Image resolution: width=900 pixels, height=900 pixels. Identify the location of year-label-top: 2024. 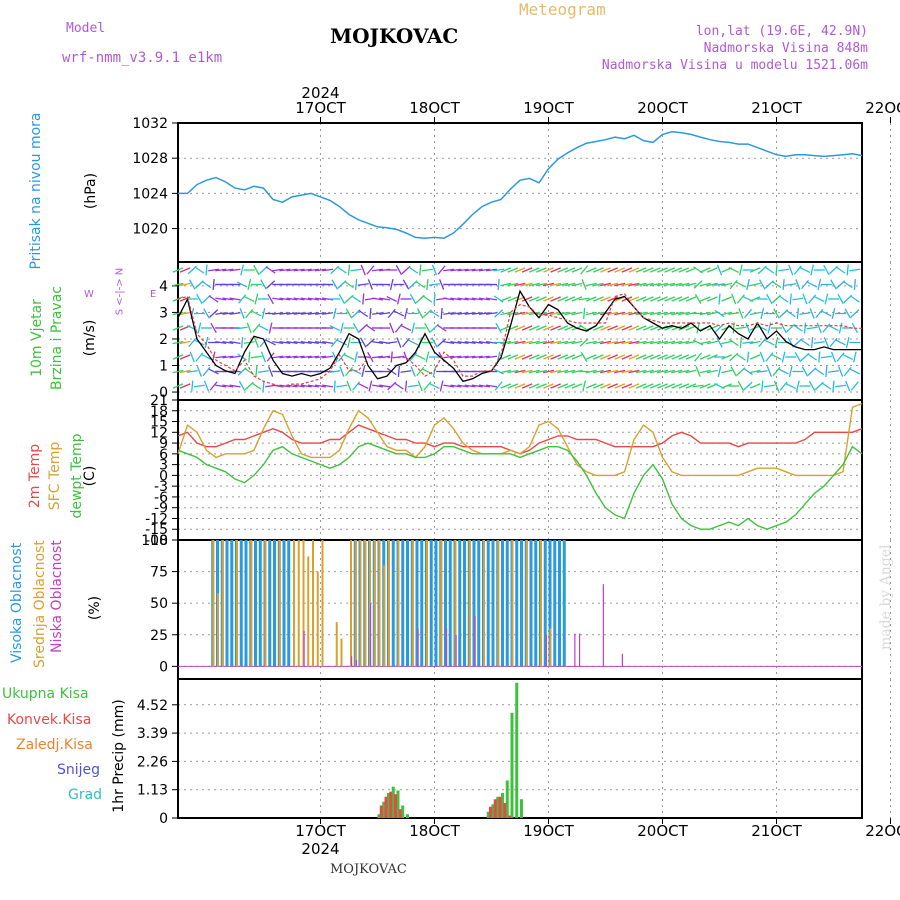
(320, 93).